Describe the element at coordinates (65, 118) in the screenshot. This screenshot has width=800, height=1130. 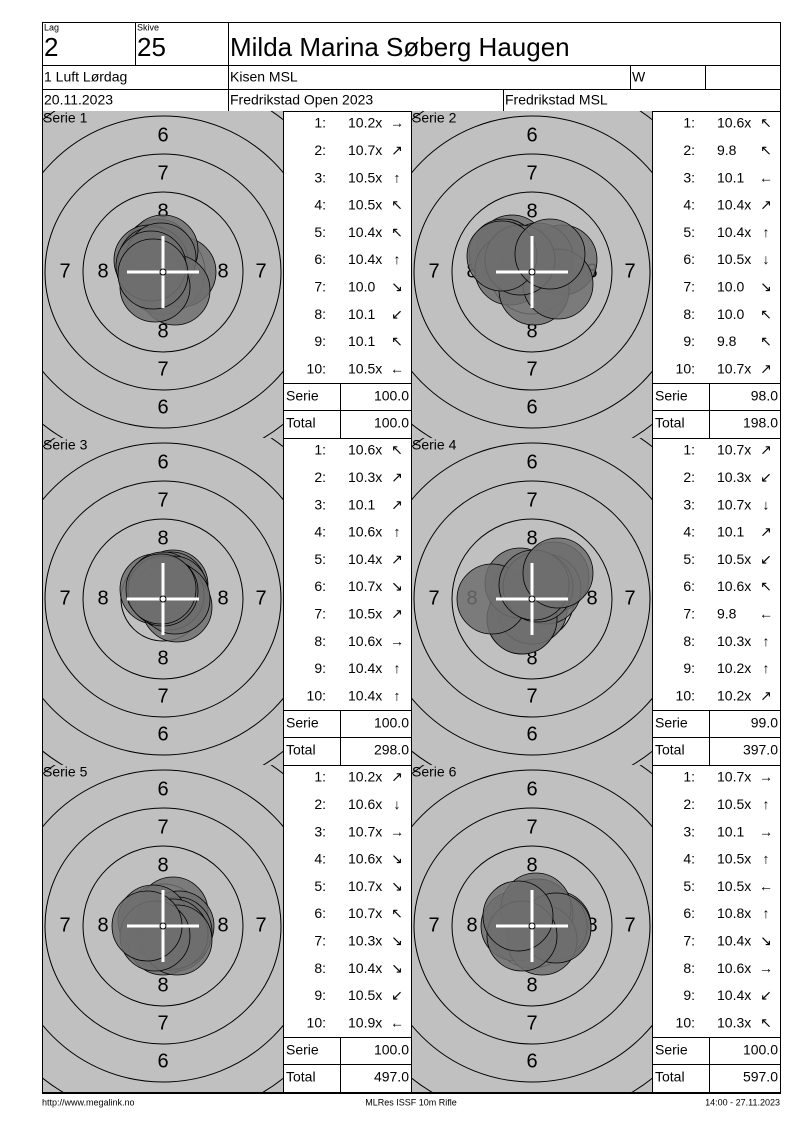
I see `series-title: Serie 1` at that location.